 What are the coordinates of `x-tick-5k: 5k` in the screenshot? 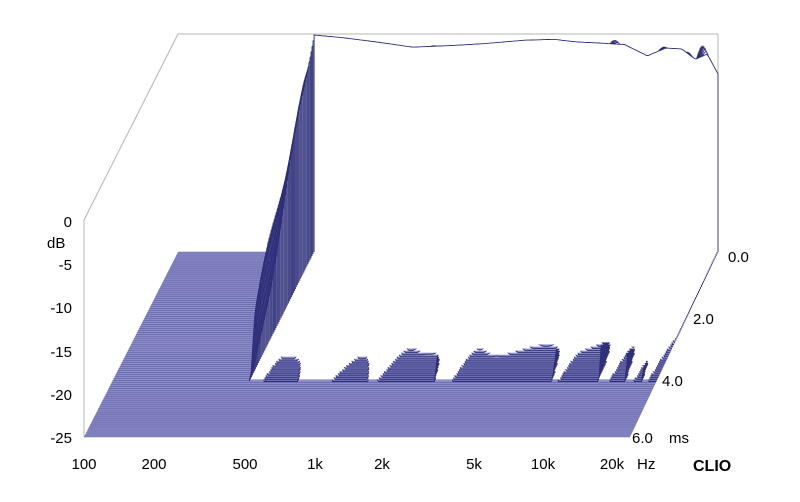 It's located at (474, 464).